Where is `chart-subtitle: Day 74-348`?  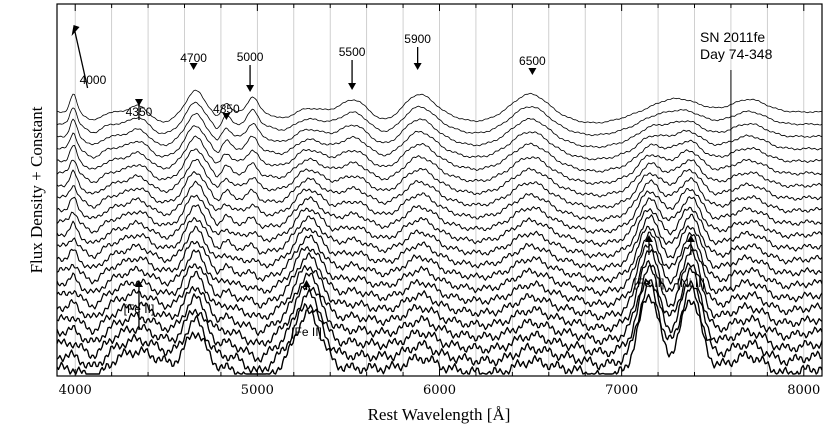 chart-subtitle: Day 74-348 is located at coordinates (736, 54).